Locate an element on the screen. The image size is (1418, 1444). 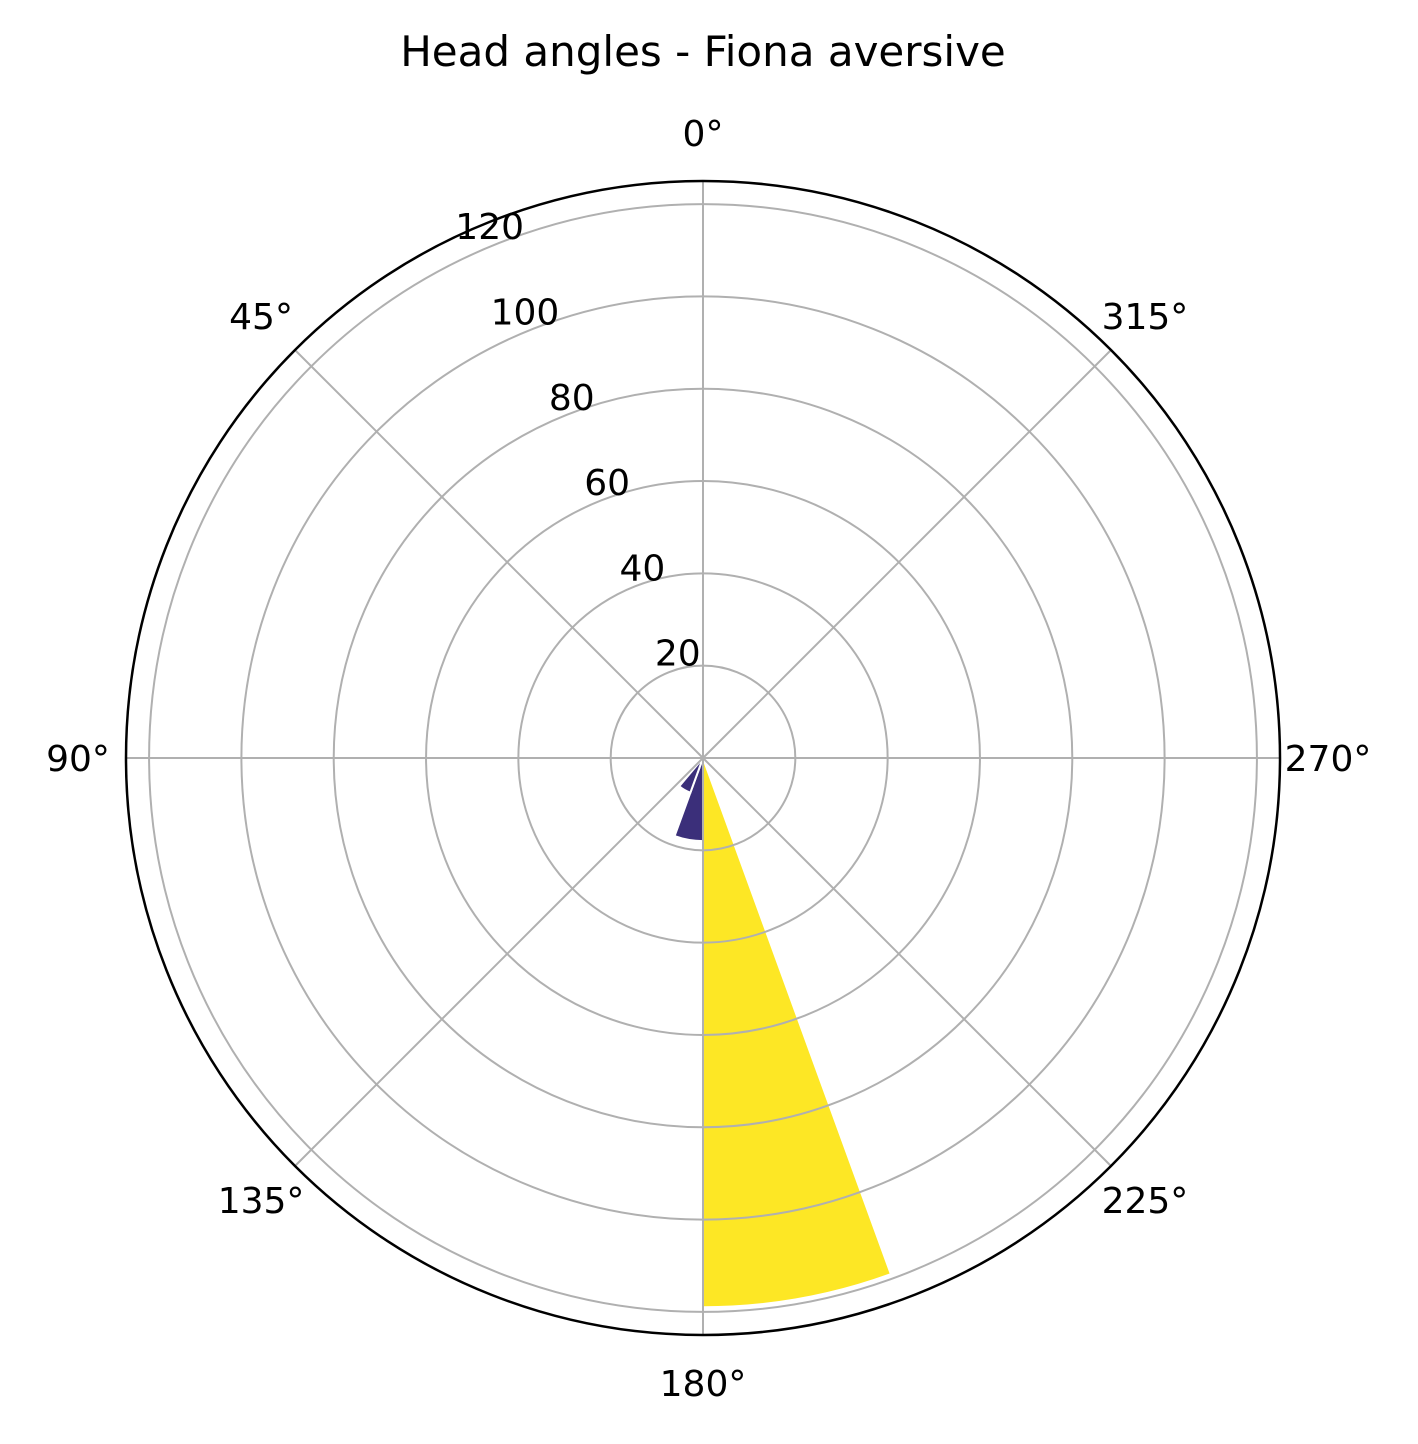
angle-tick-label-270: 270° is located at coordinates (1328, 759).